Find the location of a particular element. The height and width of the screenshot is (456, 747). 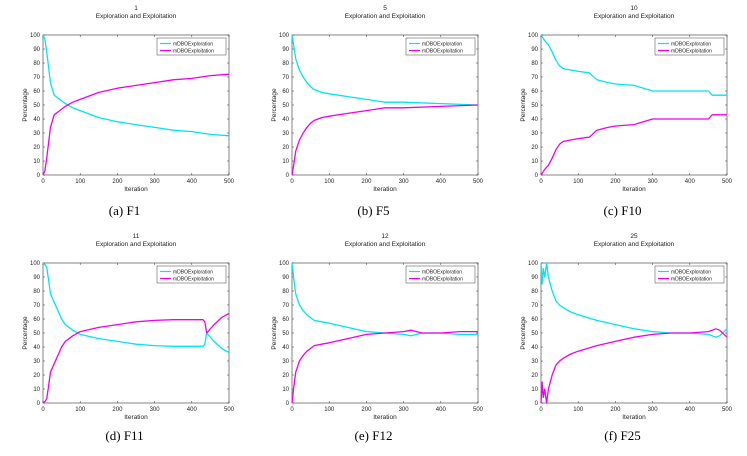

y-tick-label: 10 is located at coordinates (534, 390).